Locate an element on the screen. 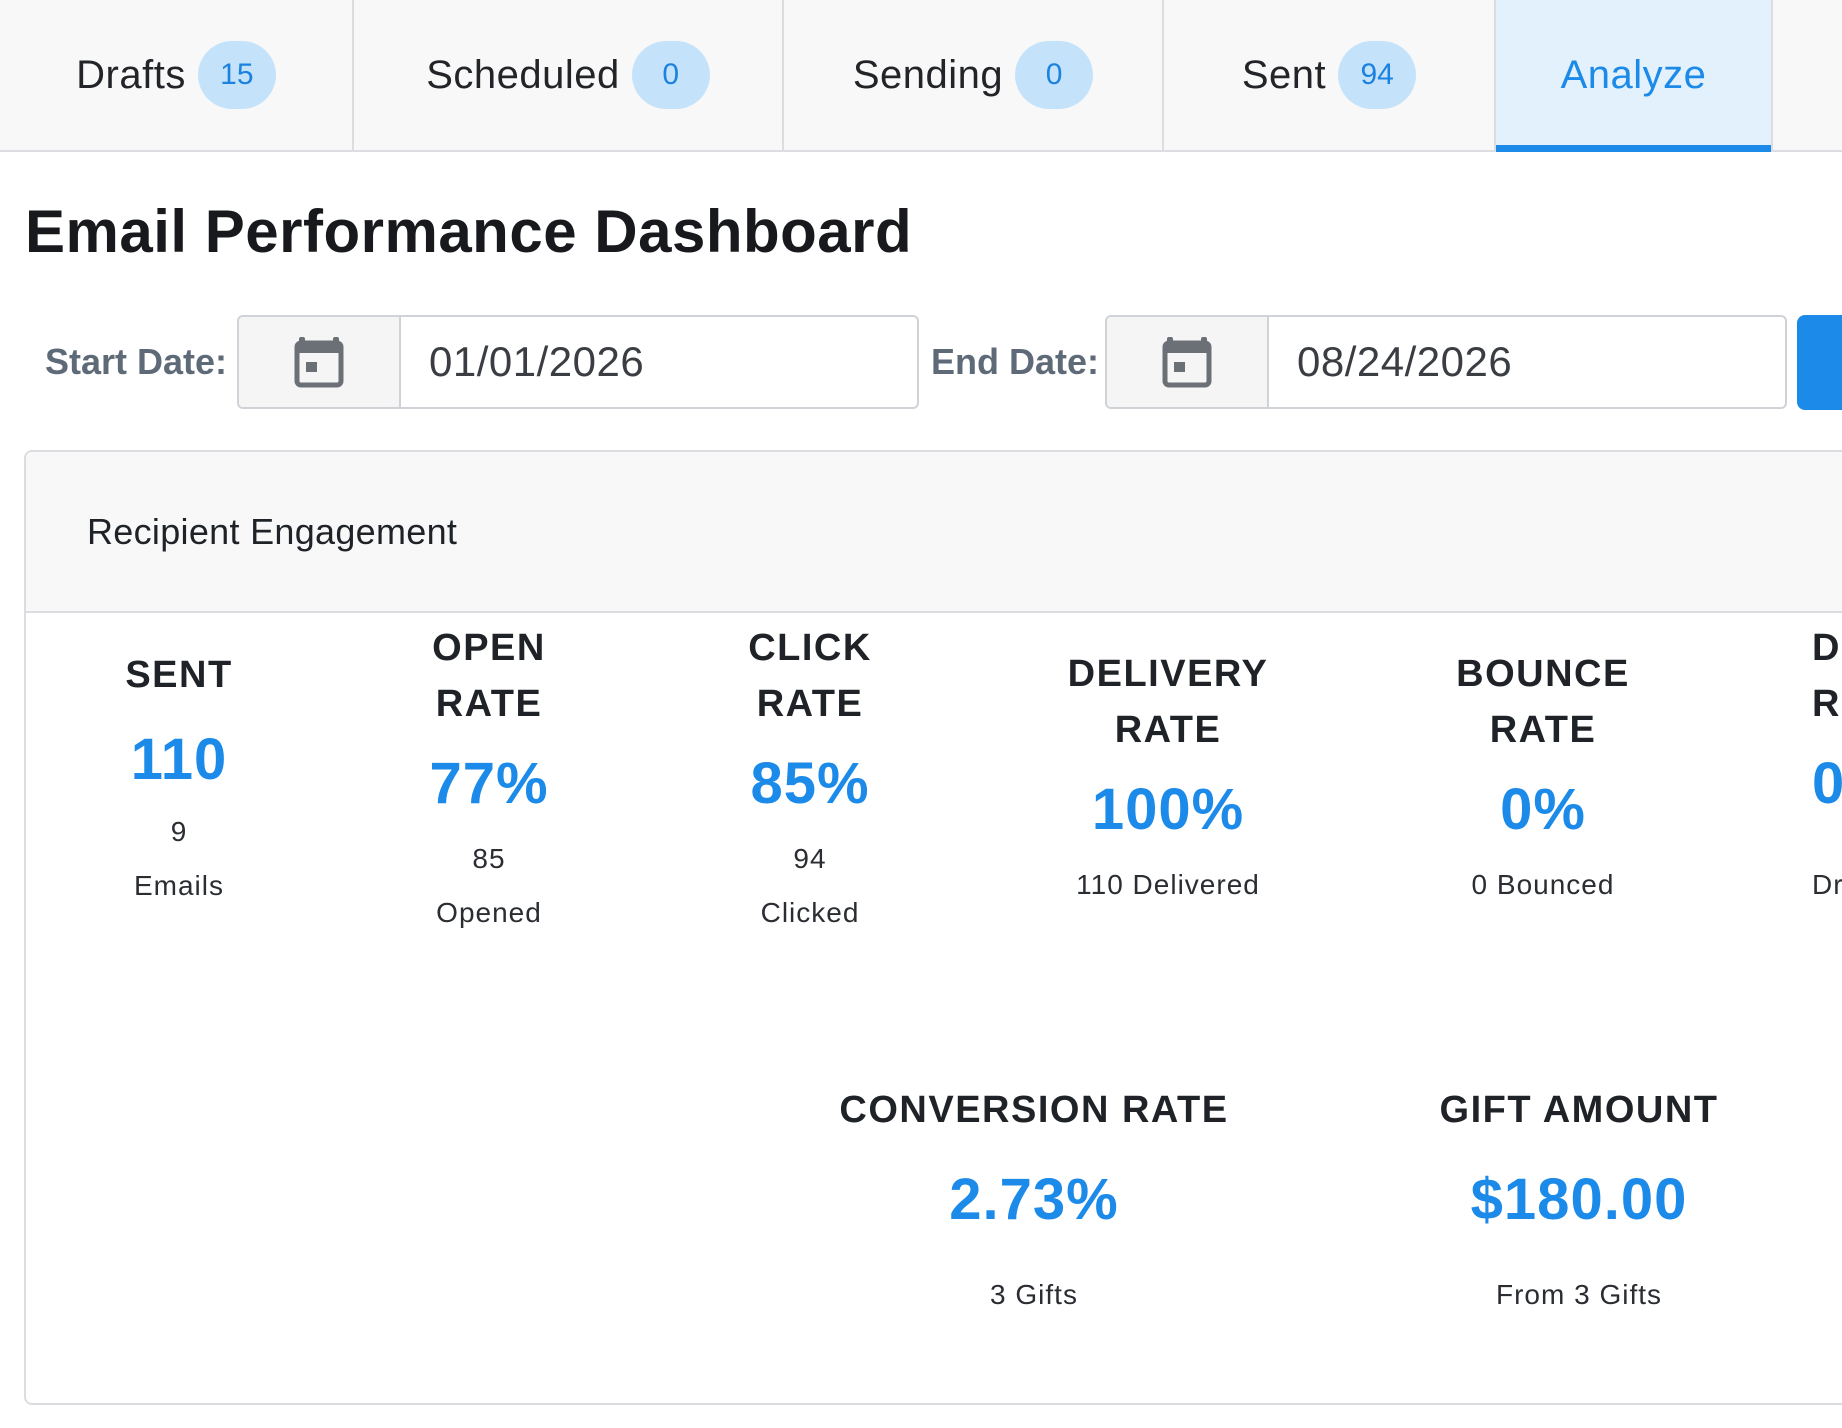 This screenshot has height=1428, width=1842. tab-label: Analyze is located at coordinates (1633, 74).